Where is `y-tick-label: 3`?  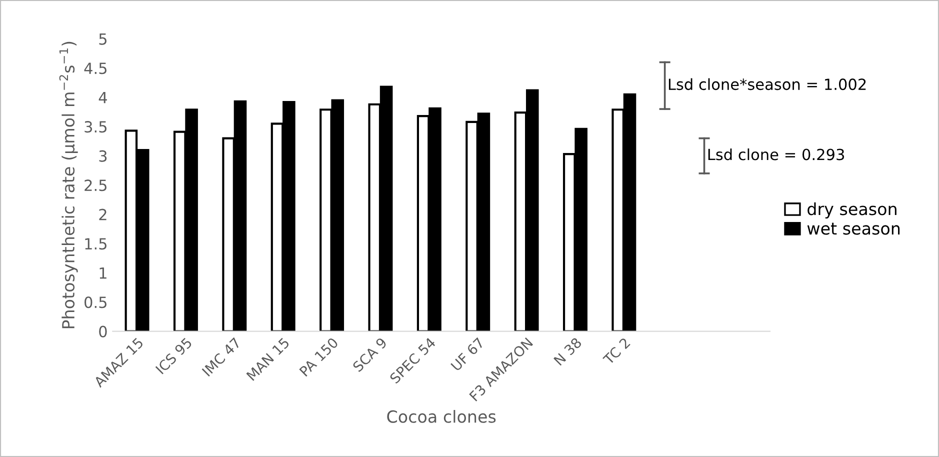 y-tick-label: 3 is located at coordinates (103, 156).